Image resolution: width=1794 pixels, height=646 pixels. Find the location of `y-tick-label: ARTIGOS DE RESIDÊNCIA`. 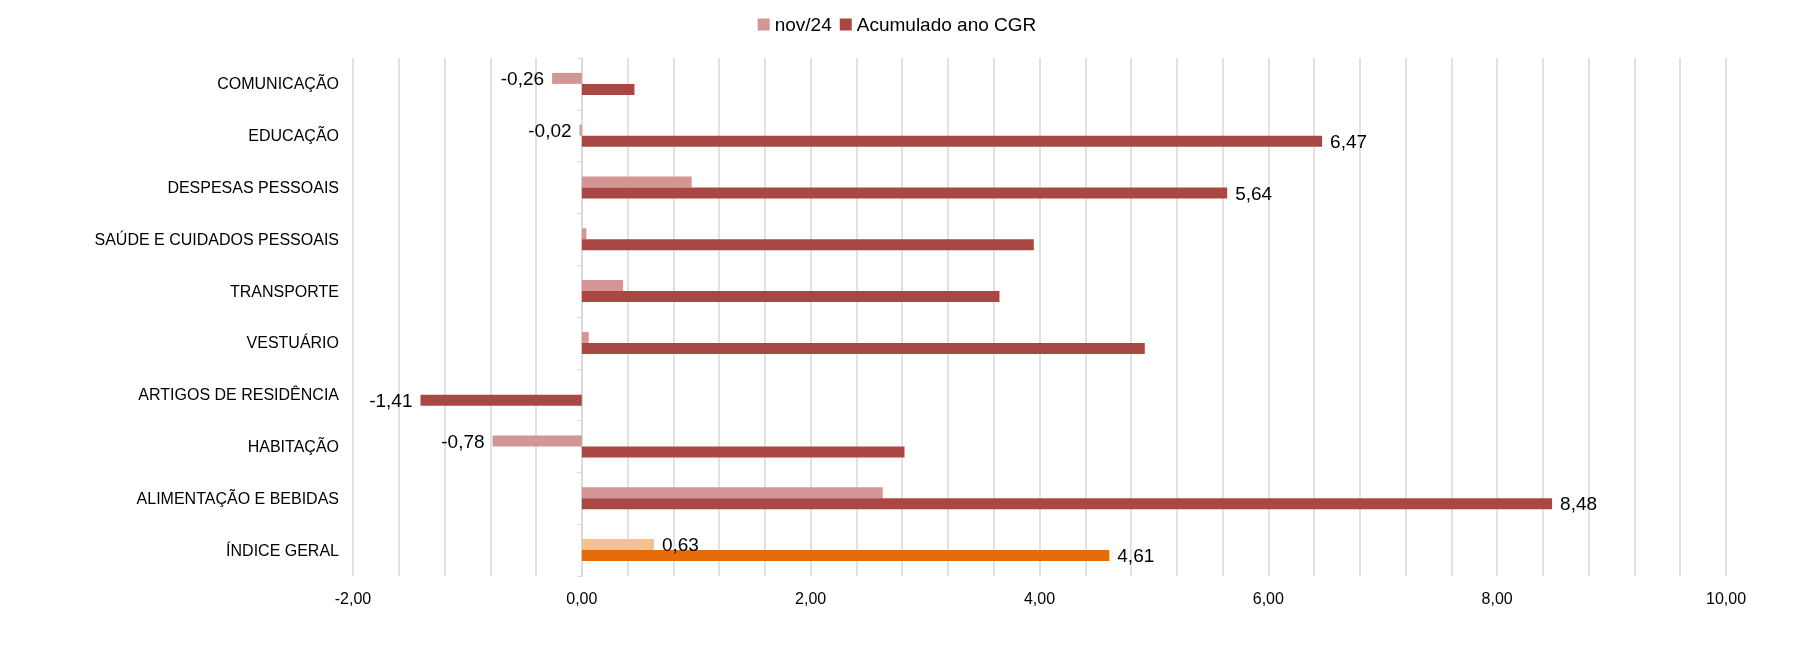

y-tick-label: ARTIGOS DE RESIDÊNCIA is located at coordinates (239, 394).